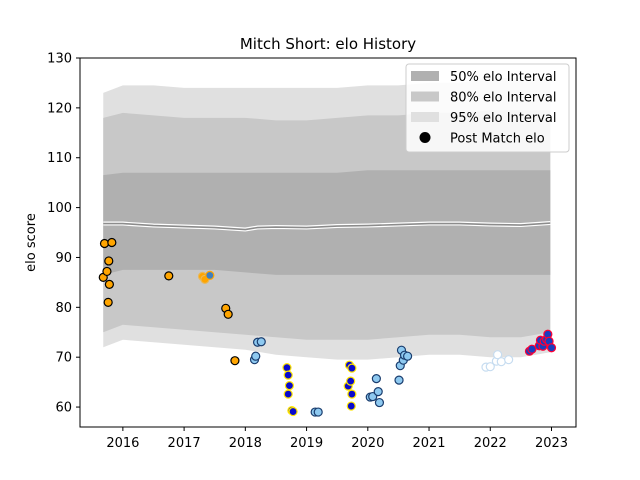  I want to click on legend-label: 80% elo Interval, so click(503, 98).